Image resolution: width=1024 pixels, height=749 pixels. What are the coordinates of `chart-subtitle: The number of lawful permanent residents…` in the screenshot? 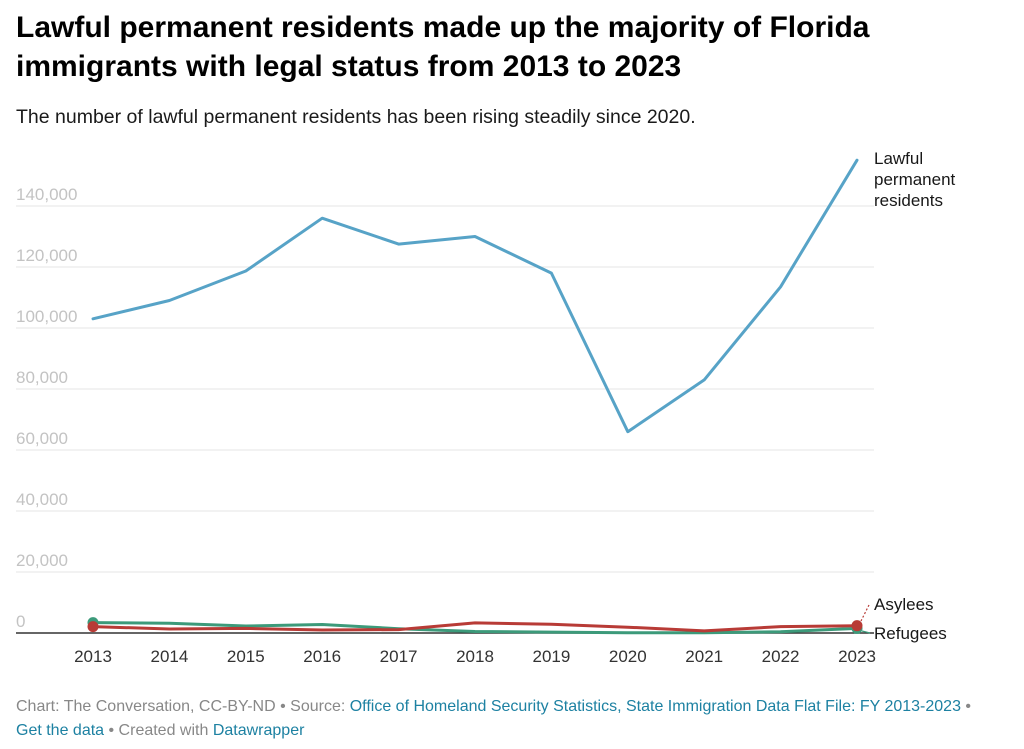 It's located at (356, 117).